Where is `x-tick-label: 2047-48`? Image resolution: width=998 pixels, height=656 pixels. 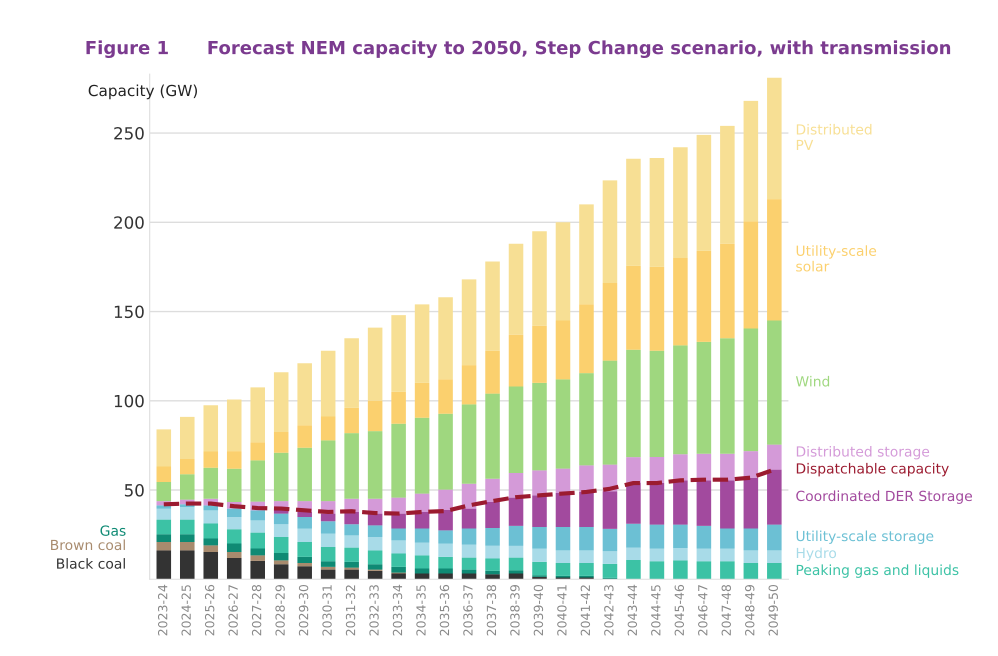
x-tick-label: 2047-48 is located at coordinates (726, 610).